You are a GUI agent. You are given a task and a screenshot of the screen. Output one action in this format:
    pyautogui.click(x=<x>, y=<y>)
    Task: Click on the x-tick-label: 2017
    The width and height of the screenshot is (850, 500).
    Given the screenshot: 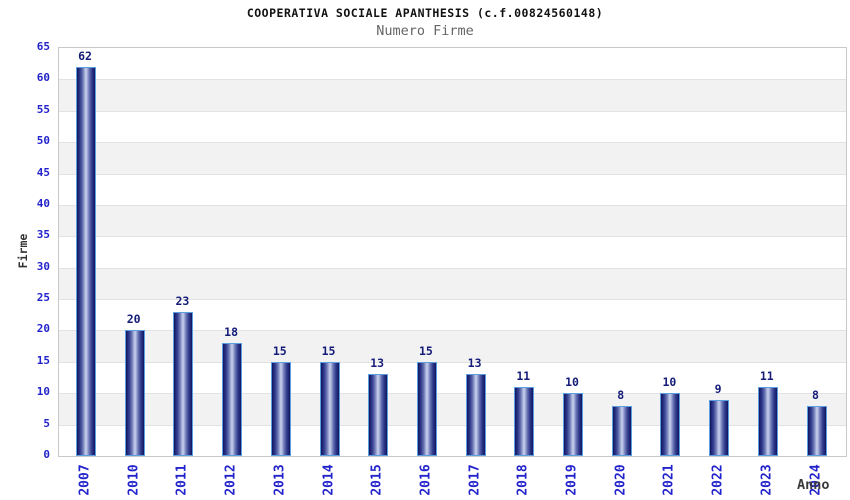 What is the action you would take?
    pyautogui.click(x=475, y=480)
    